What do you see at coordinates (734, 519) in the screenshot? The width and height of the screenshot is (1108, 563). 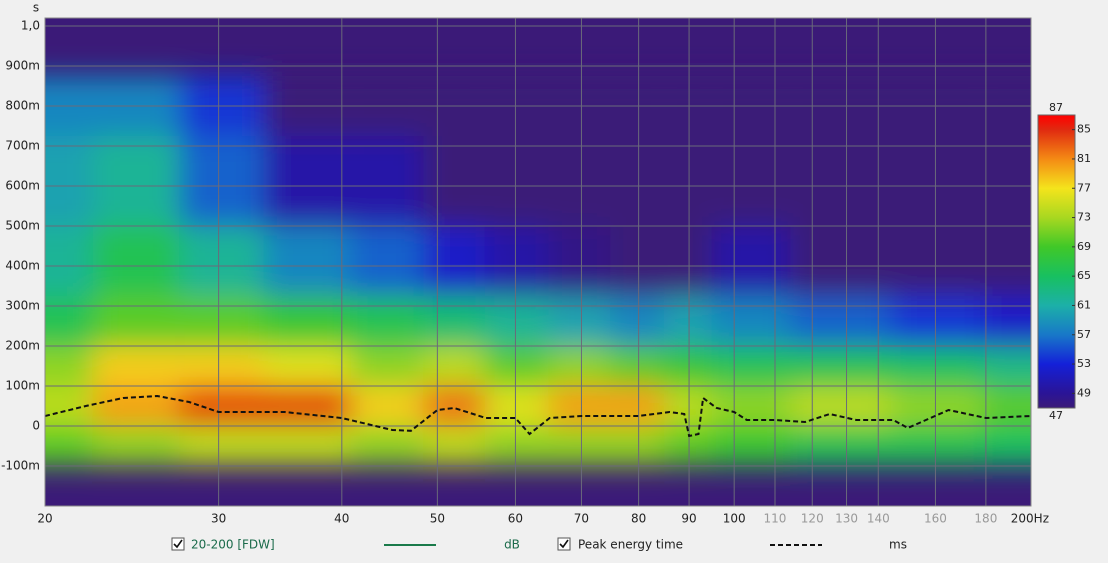 I see `x-tick-label: 100` at bounding box center [734, 519].